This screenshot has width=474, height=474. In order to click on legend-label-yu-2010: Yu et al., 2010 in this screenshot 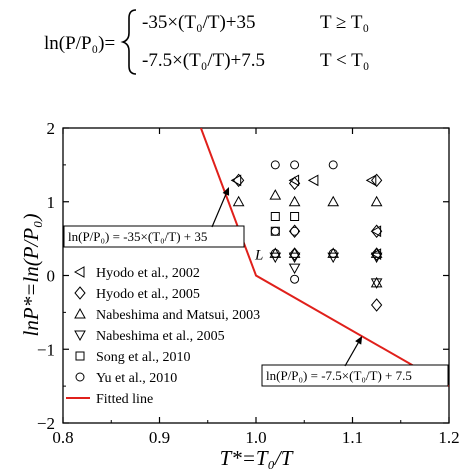, I will do `click(136, 378)`.